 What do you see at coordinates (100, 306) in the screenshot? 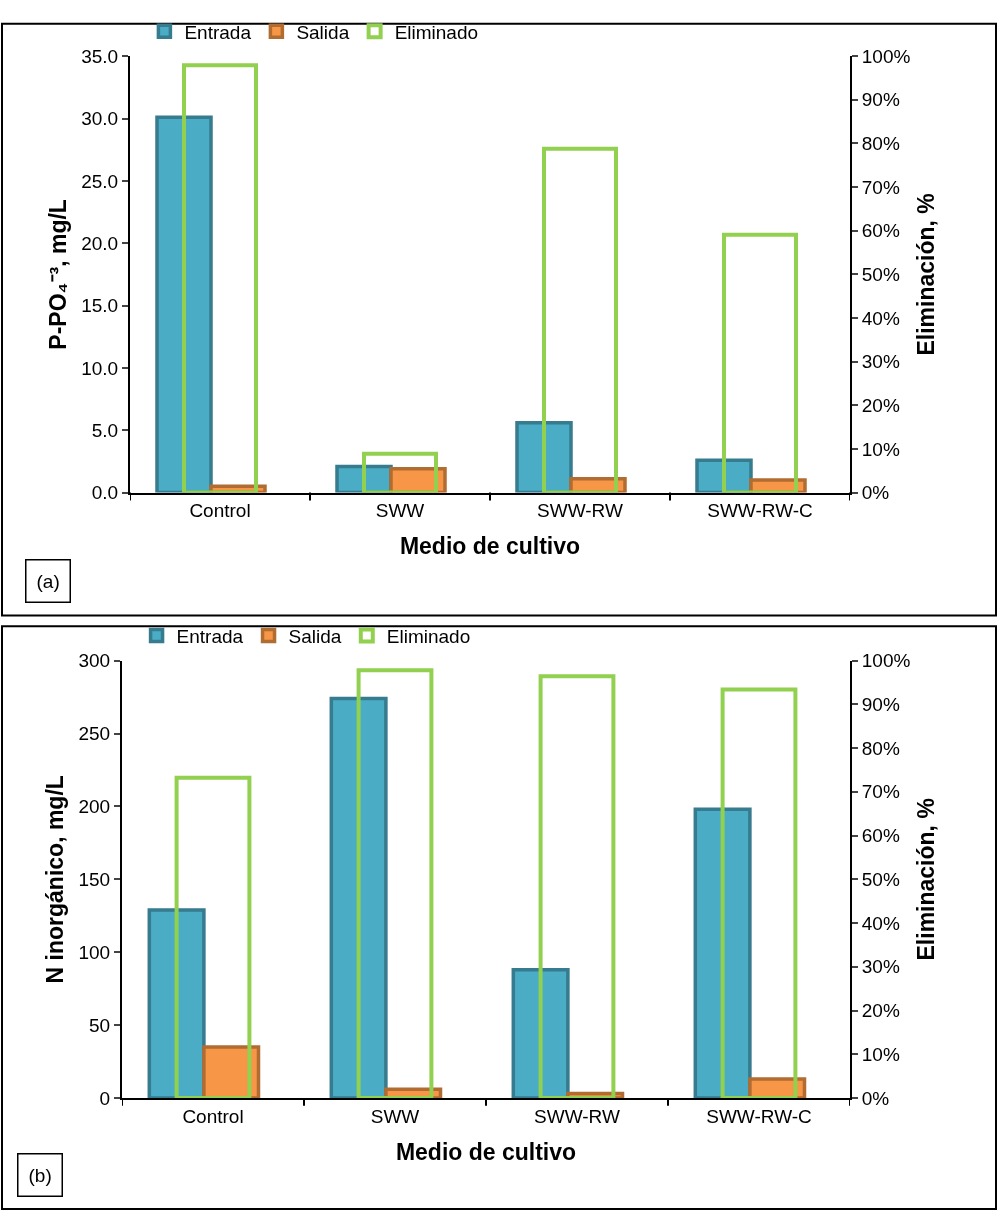
I see `y-tick-label: 15.0` at bounding box center [100, 306].